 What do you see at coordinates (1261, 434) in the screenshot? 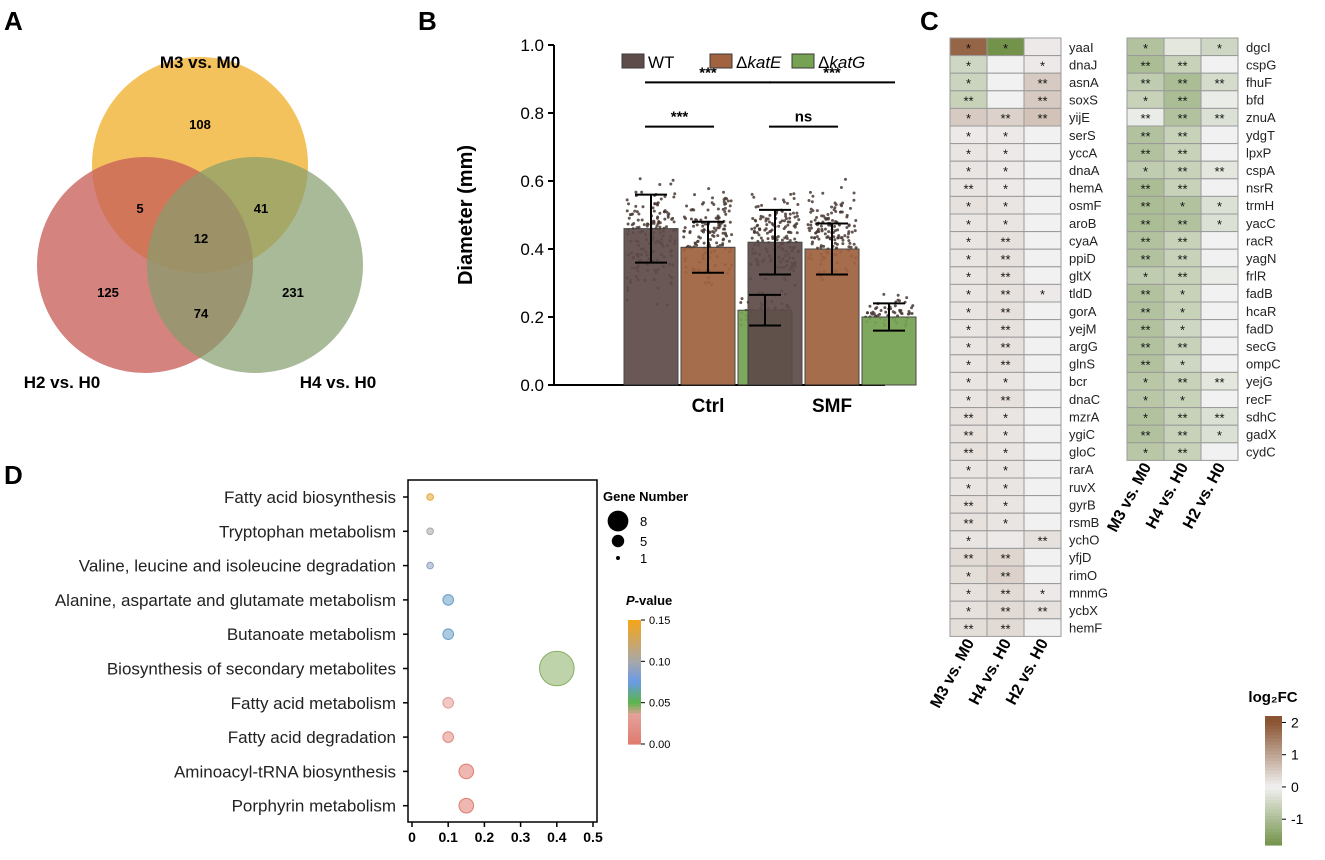
I see `heatmap-gene-label: gadX` at bounding box center [1261, 434].